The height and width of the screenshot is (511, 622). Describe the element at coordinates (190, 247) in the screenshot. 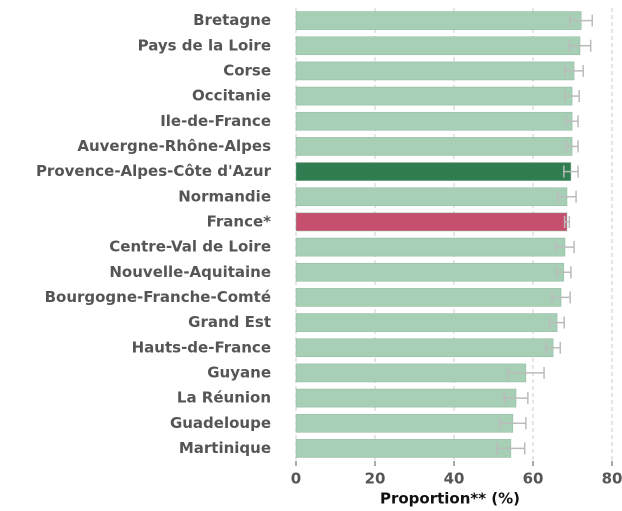

I see `y-tick-label: Centre-Val de Loire` at that location.